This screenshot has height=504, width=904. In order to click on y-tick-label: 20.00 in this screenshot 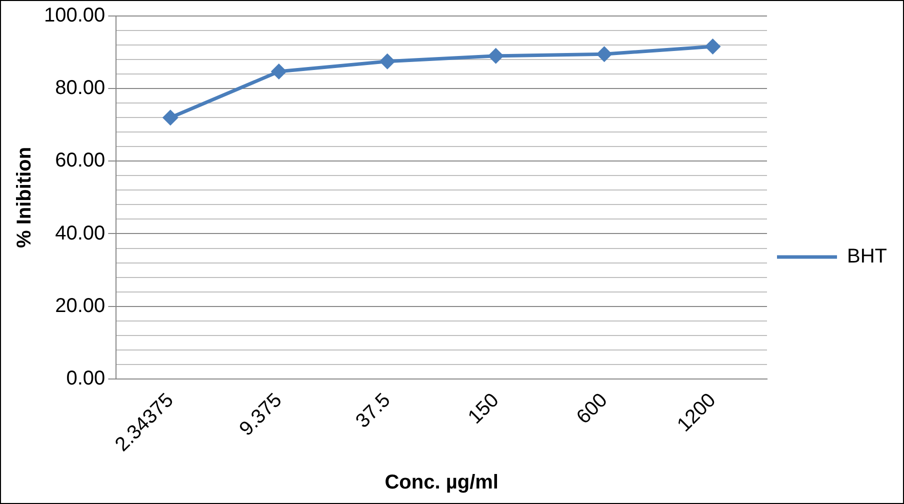, I will do `click(80, 305)`.